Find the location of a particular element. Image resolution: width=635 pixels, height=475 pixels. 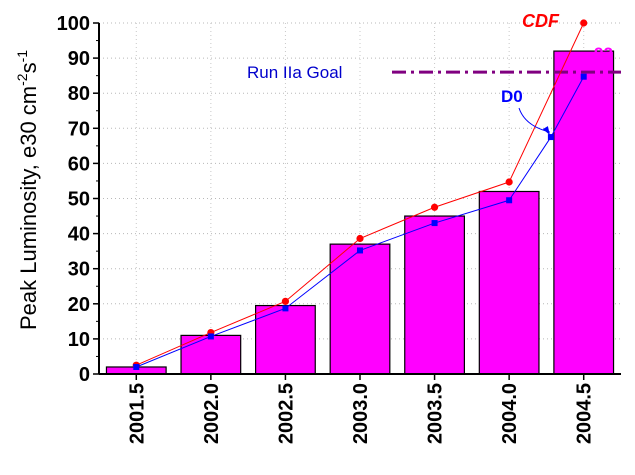

x-tick-label: 2002.5 is located at coordinates (286, 413).